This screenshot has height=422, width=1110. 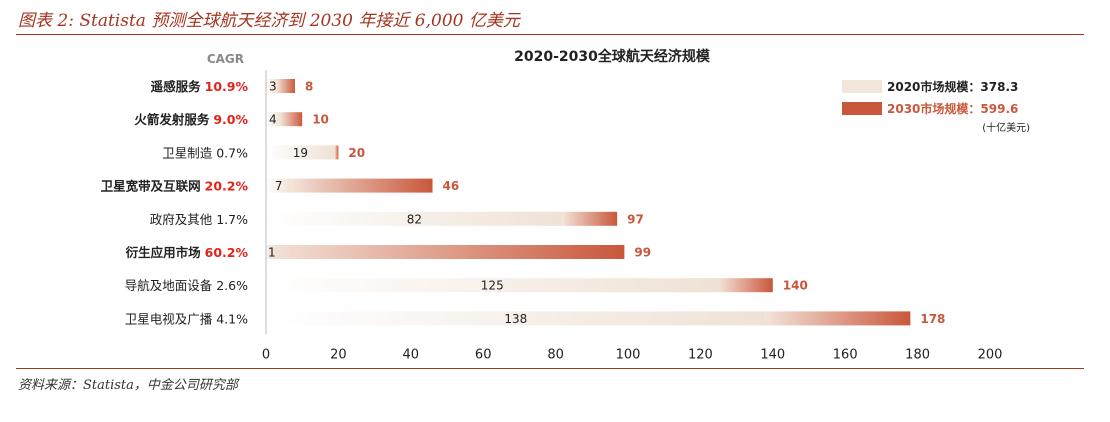 What do you see at coordinates (845, 354) in the screenshot?
I see `x-tick-label: 160` at bounding box center [845, 354].